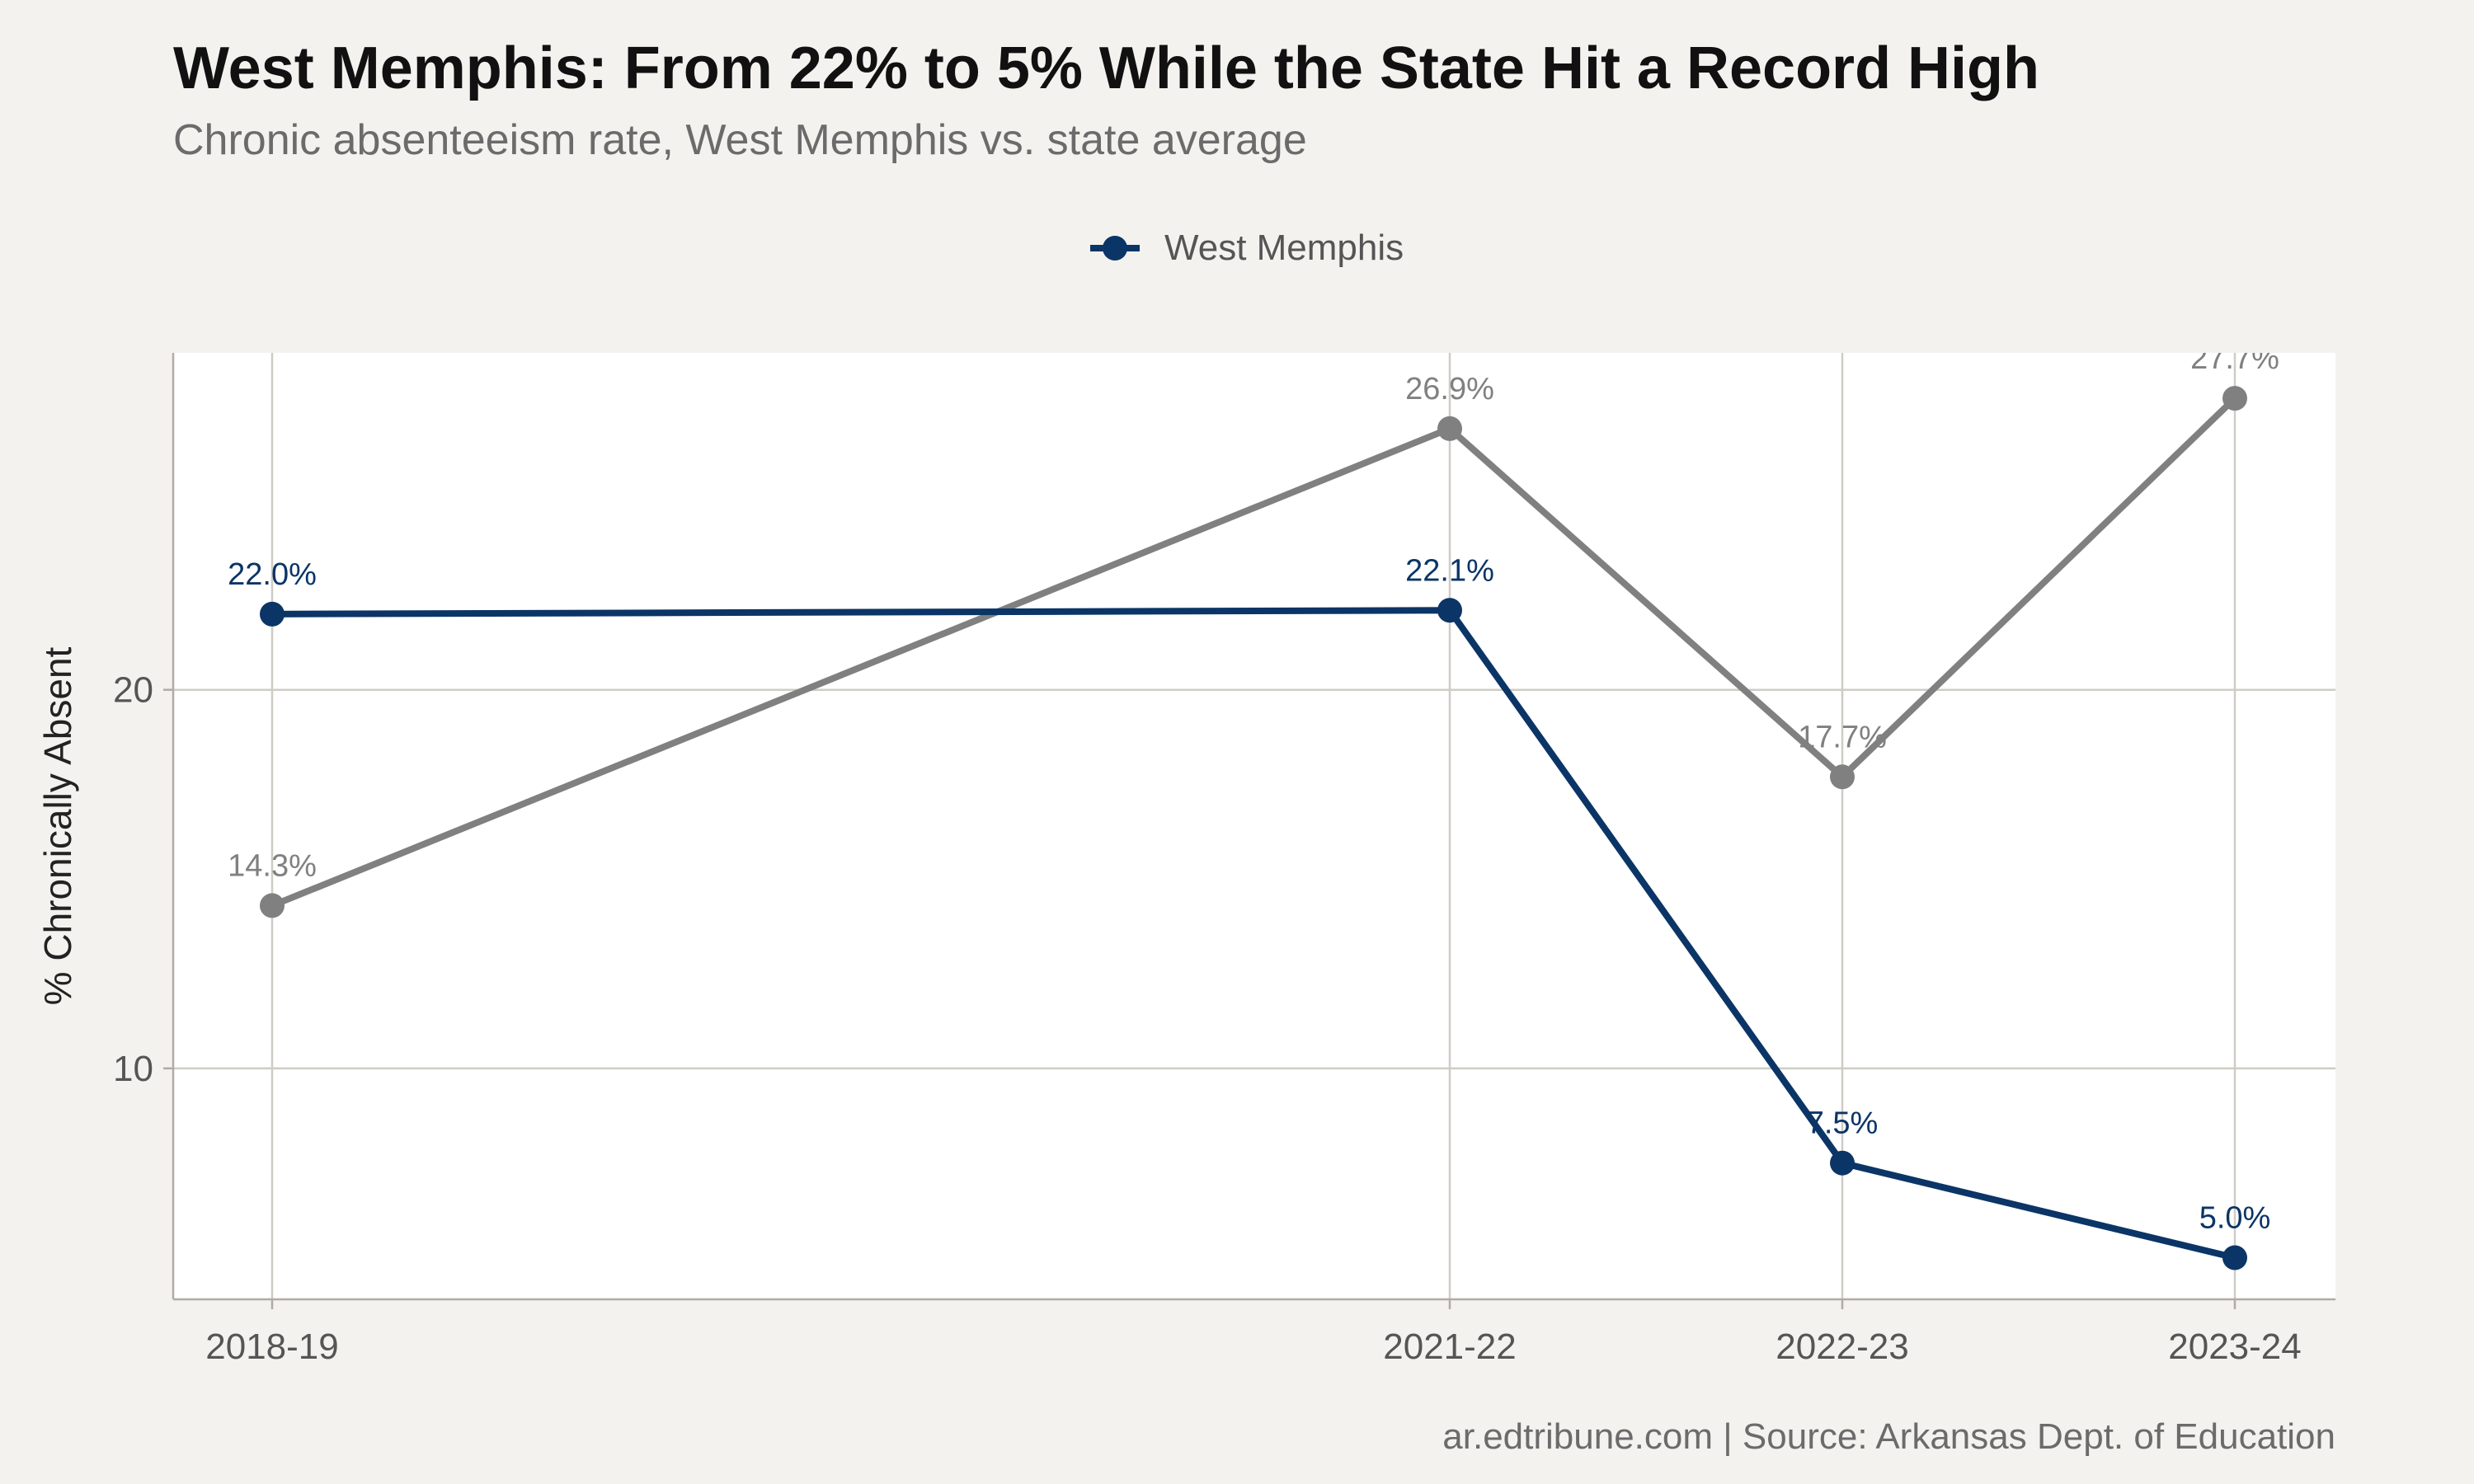 The width and height of the screenshot is (2474, 1484). I want to click on x-tick-label: 2023-24, so click(2234, 1347).